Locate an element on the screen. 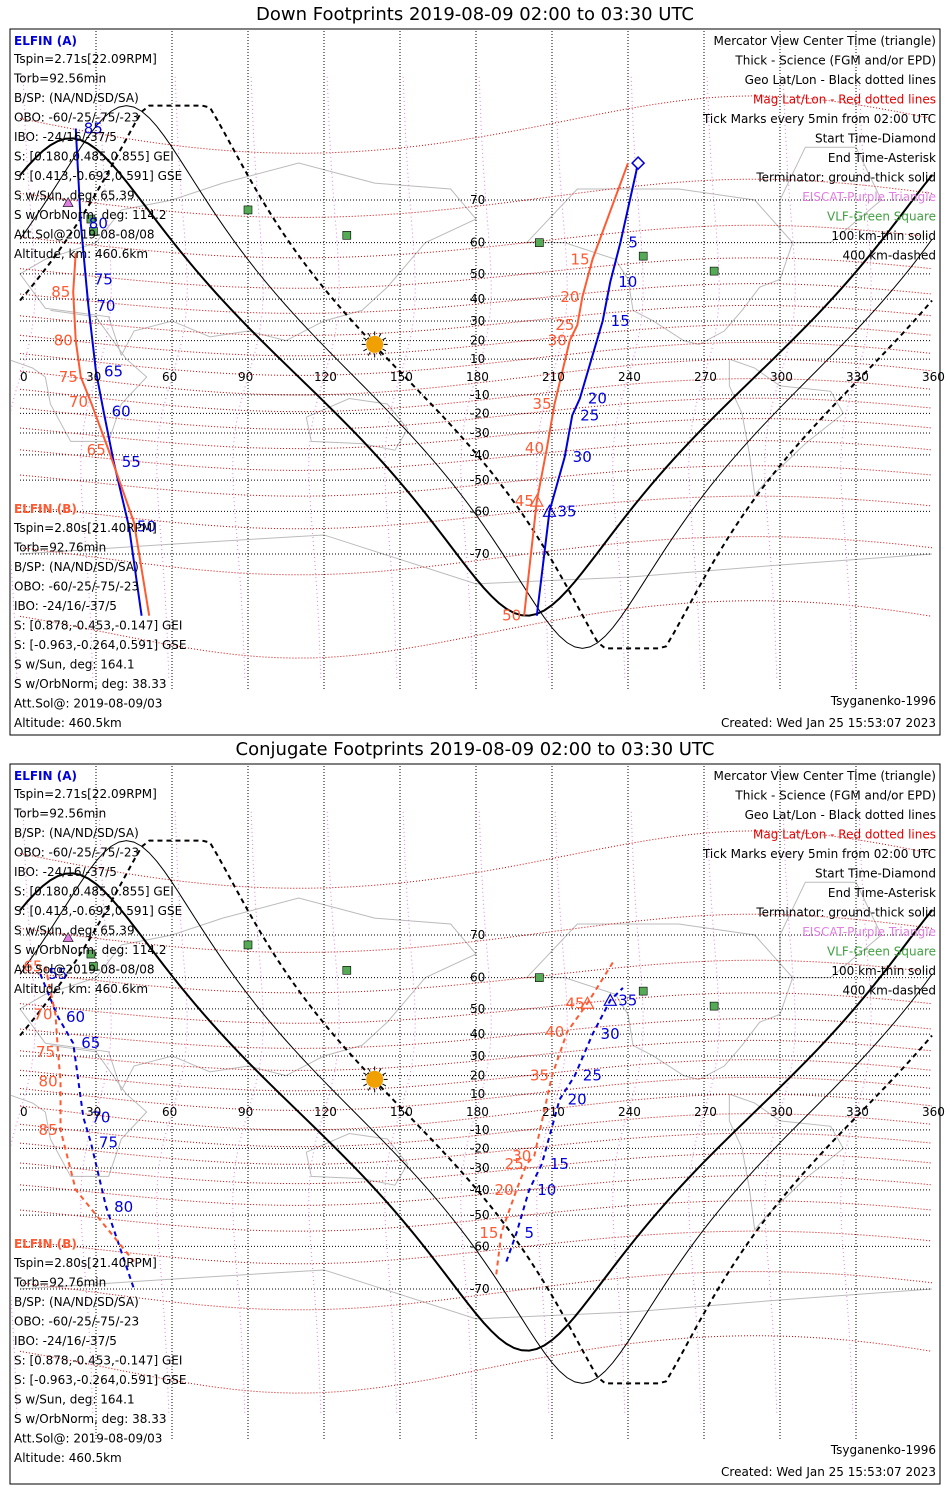 Image resolution: width=950 pixels, height=1500 pixels. lon-tick-label: 210 is located at coordinates (553, 377).